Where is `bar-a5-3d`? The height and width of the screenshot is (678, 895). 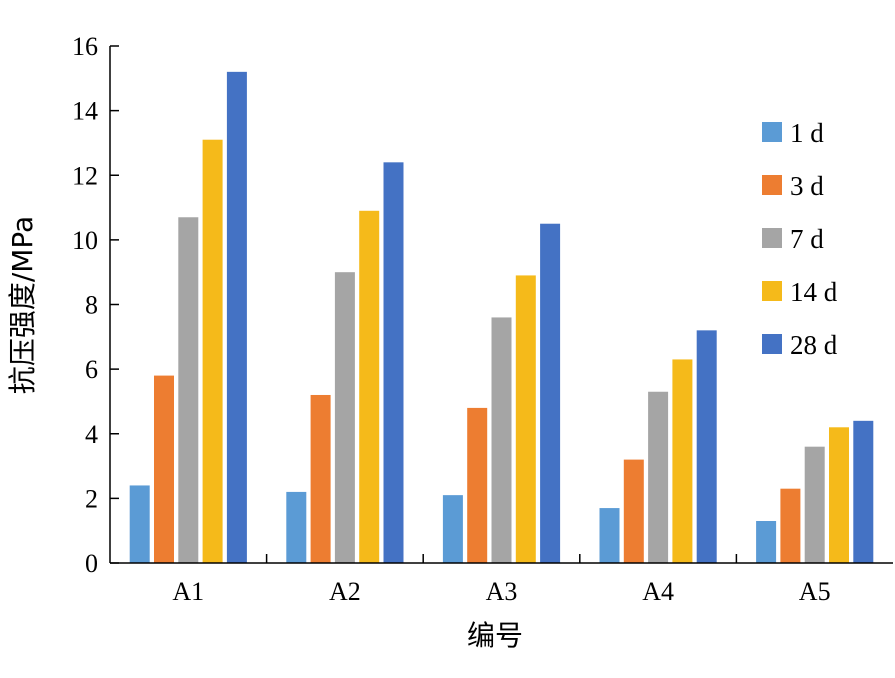
bar-a5-3d is located at coordinates (790, 525).